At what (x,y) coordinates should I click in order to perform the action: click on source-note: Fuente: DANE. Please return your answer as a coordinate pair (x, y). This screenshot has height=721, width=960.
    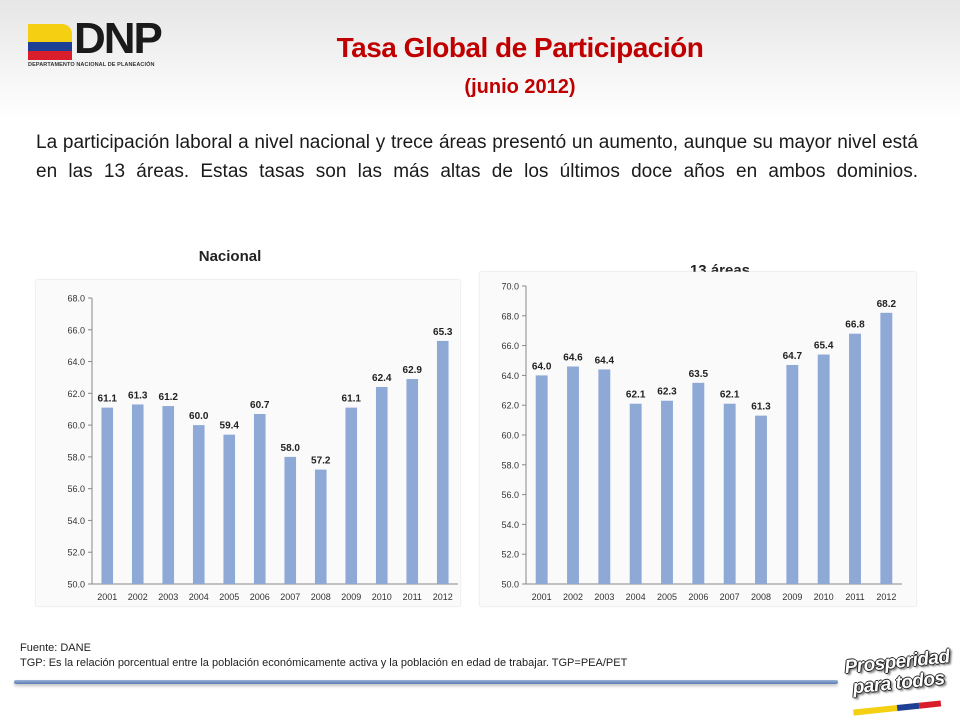
    Looking at the image, I should click on (55, 648).